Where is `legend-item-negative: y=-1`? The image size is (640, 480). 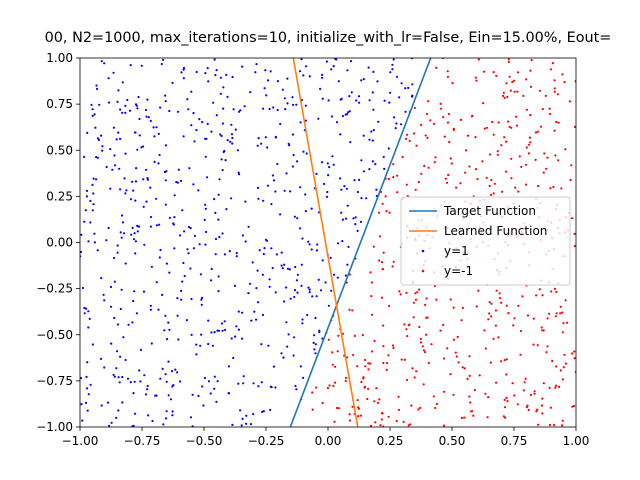
legend-item-negative: y=-1 is located at coordinates (447, 271).